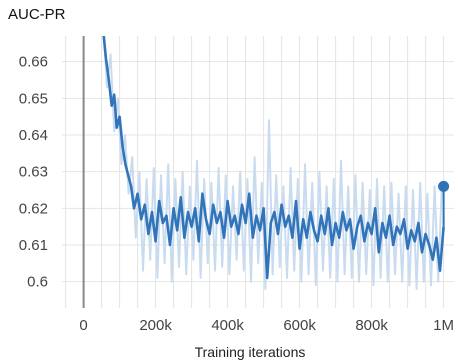 This screenshot has height=364, width=458. Describe the element at coordinates (83, 325) in the screenshot. I see `x-tick-label: 0` at that location.